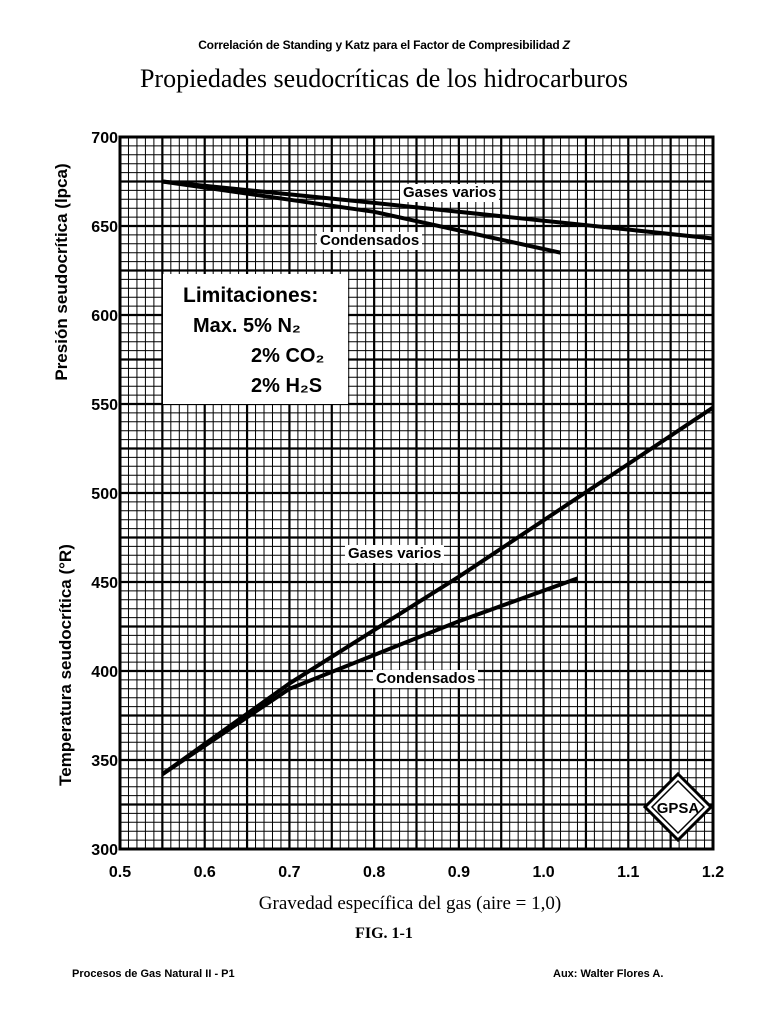 The image size is (768, 1024). What do you see at coordinates (104, 227) in the screenshot?
I see `y-tick-label: 650` at bounding box center [104, 227].